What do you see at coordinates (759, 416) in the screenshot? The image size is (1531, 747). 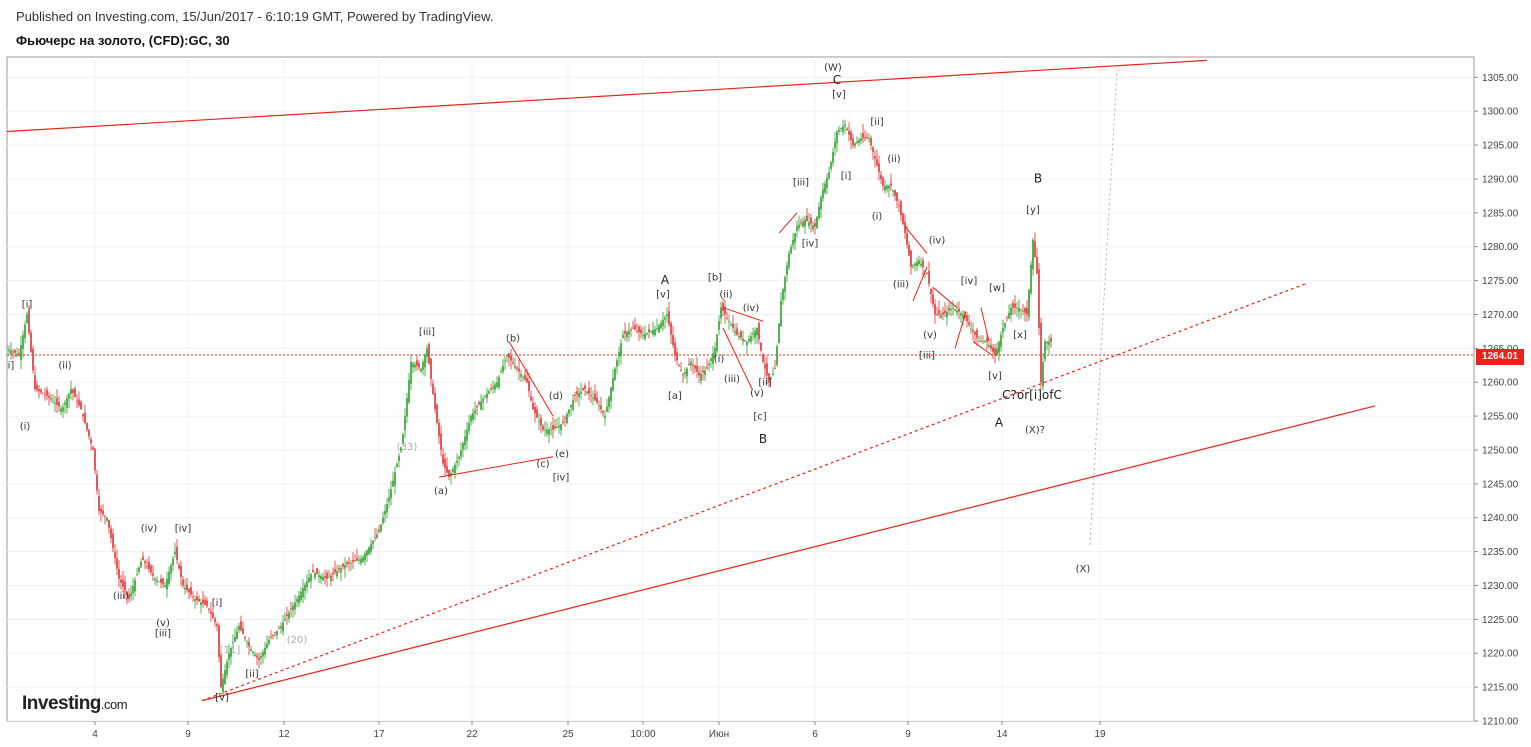 I see `wave-label: [c]` at bounding box center [759, 416].